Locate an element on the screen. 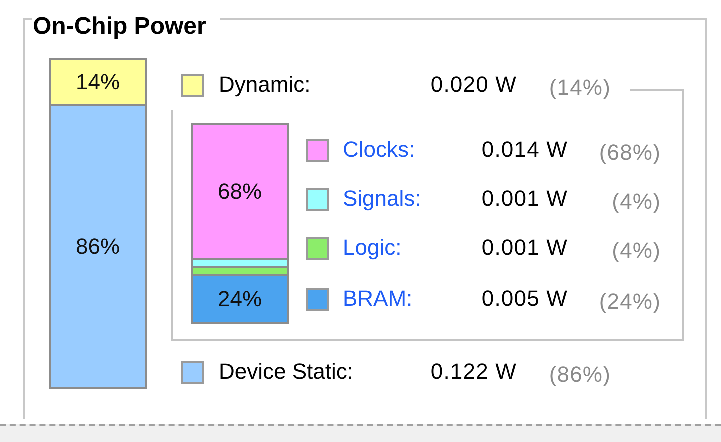 Image resolution: width=721 pixels, height=442 pixels. text: 0.014 W is located at coordinates (525, 149).